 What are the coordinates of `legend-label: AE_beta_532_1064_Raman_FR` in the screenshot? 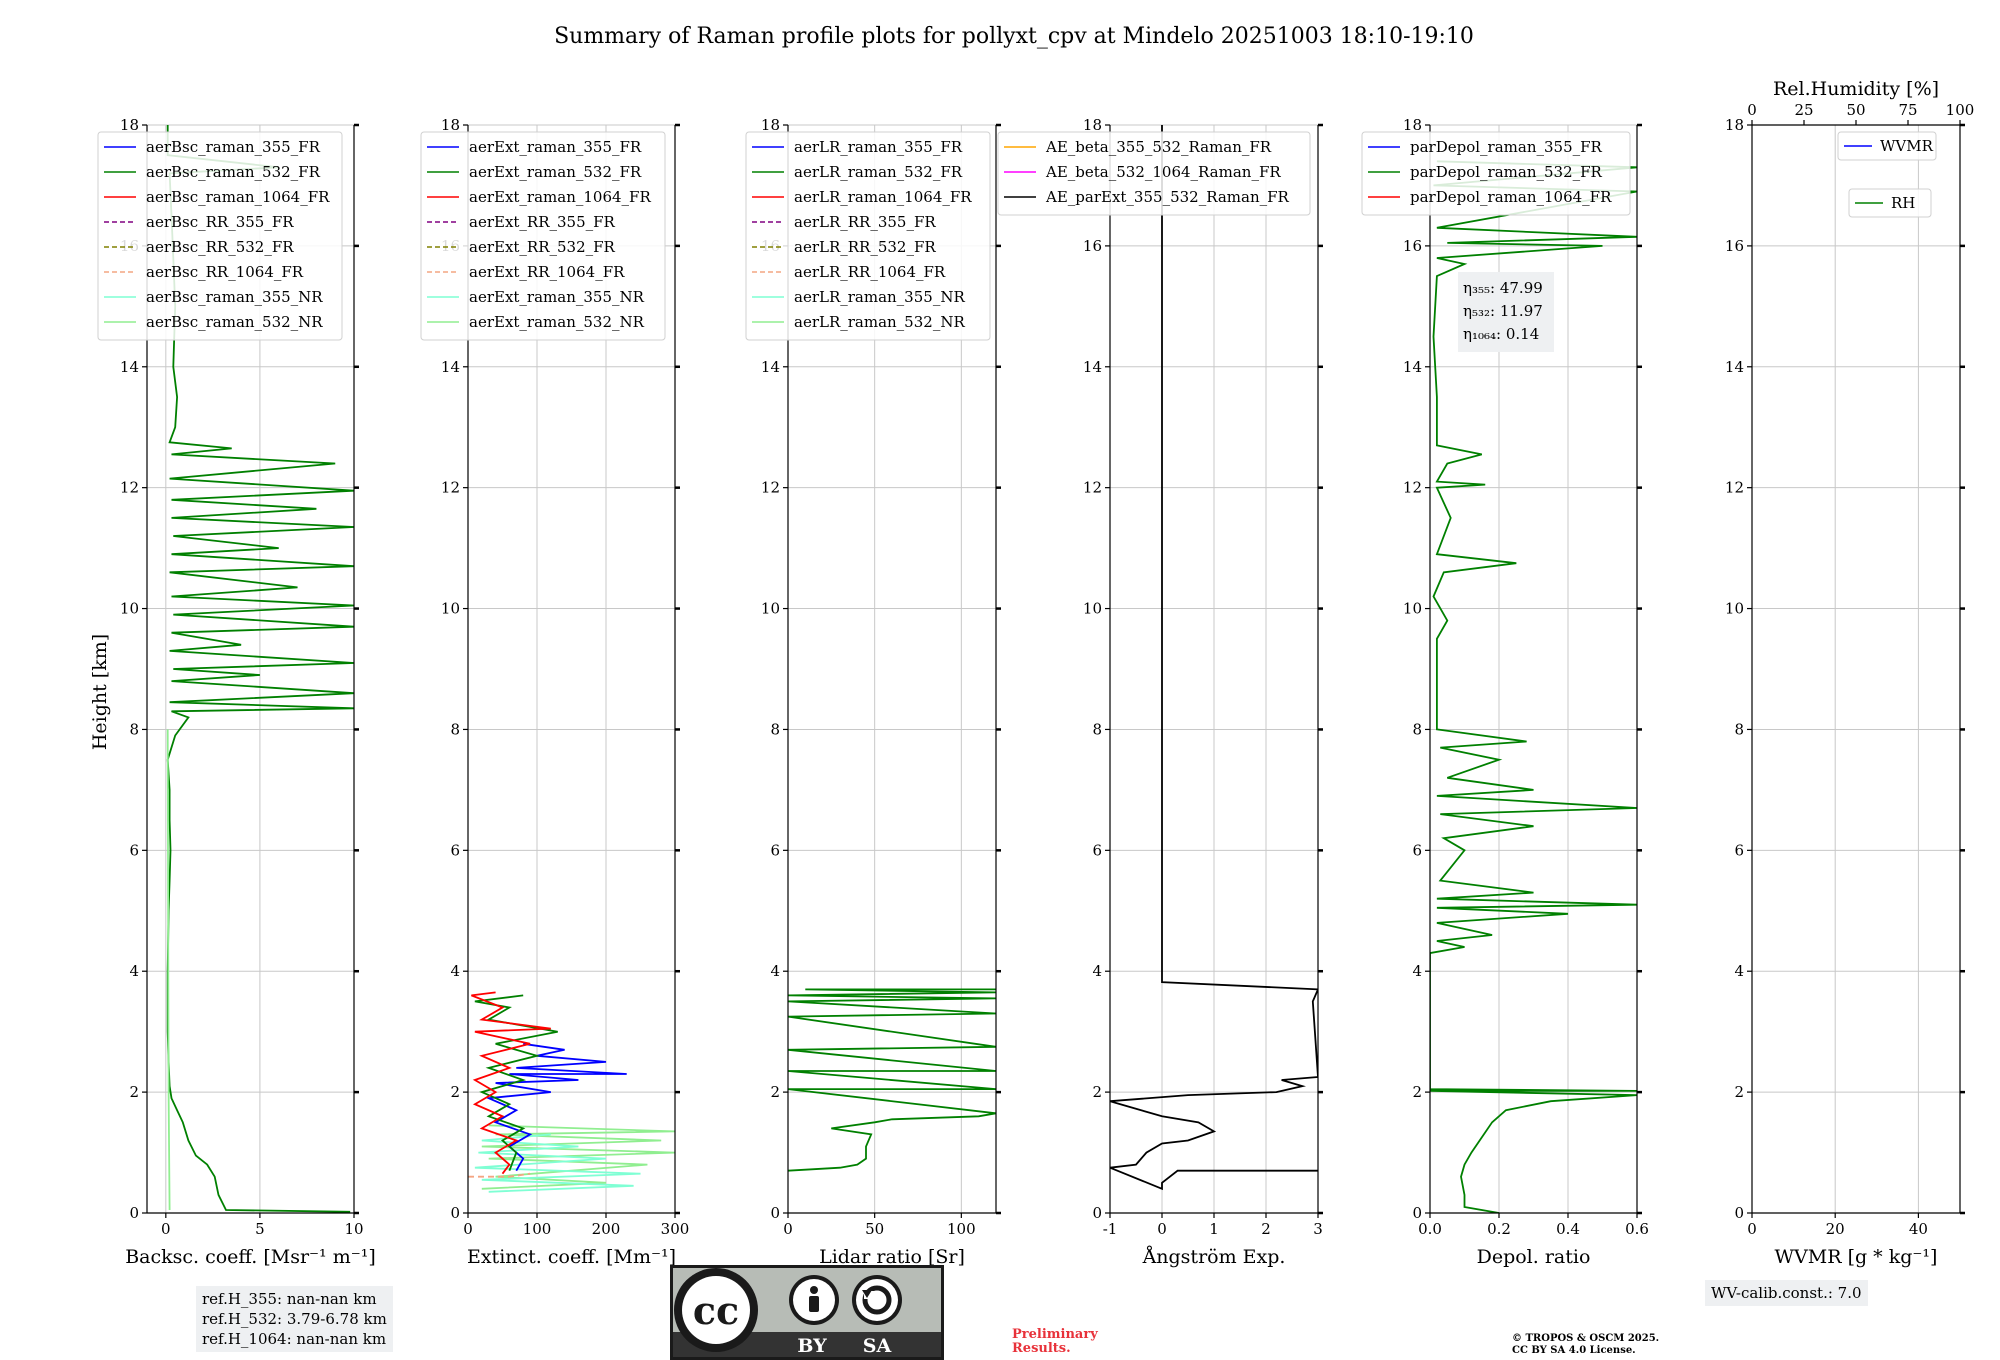 It's located at (1163, 172).